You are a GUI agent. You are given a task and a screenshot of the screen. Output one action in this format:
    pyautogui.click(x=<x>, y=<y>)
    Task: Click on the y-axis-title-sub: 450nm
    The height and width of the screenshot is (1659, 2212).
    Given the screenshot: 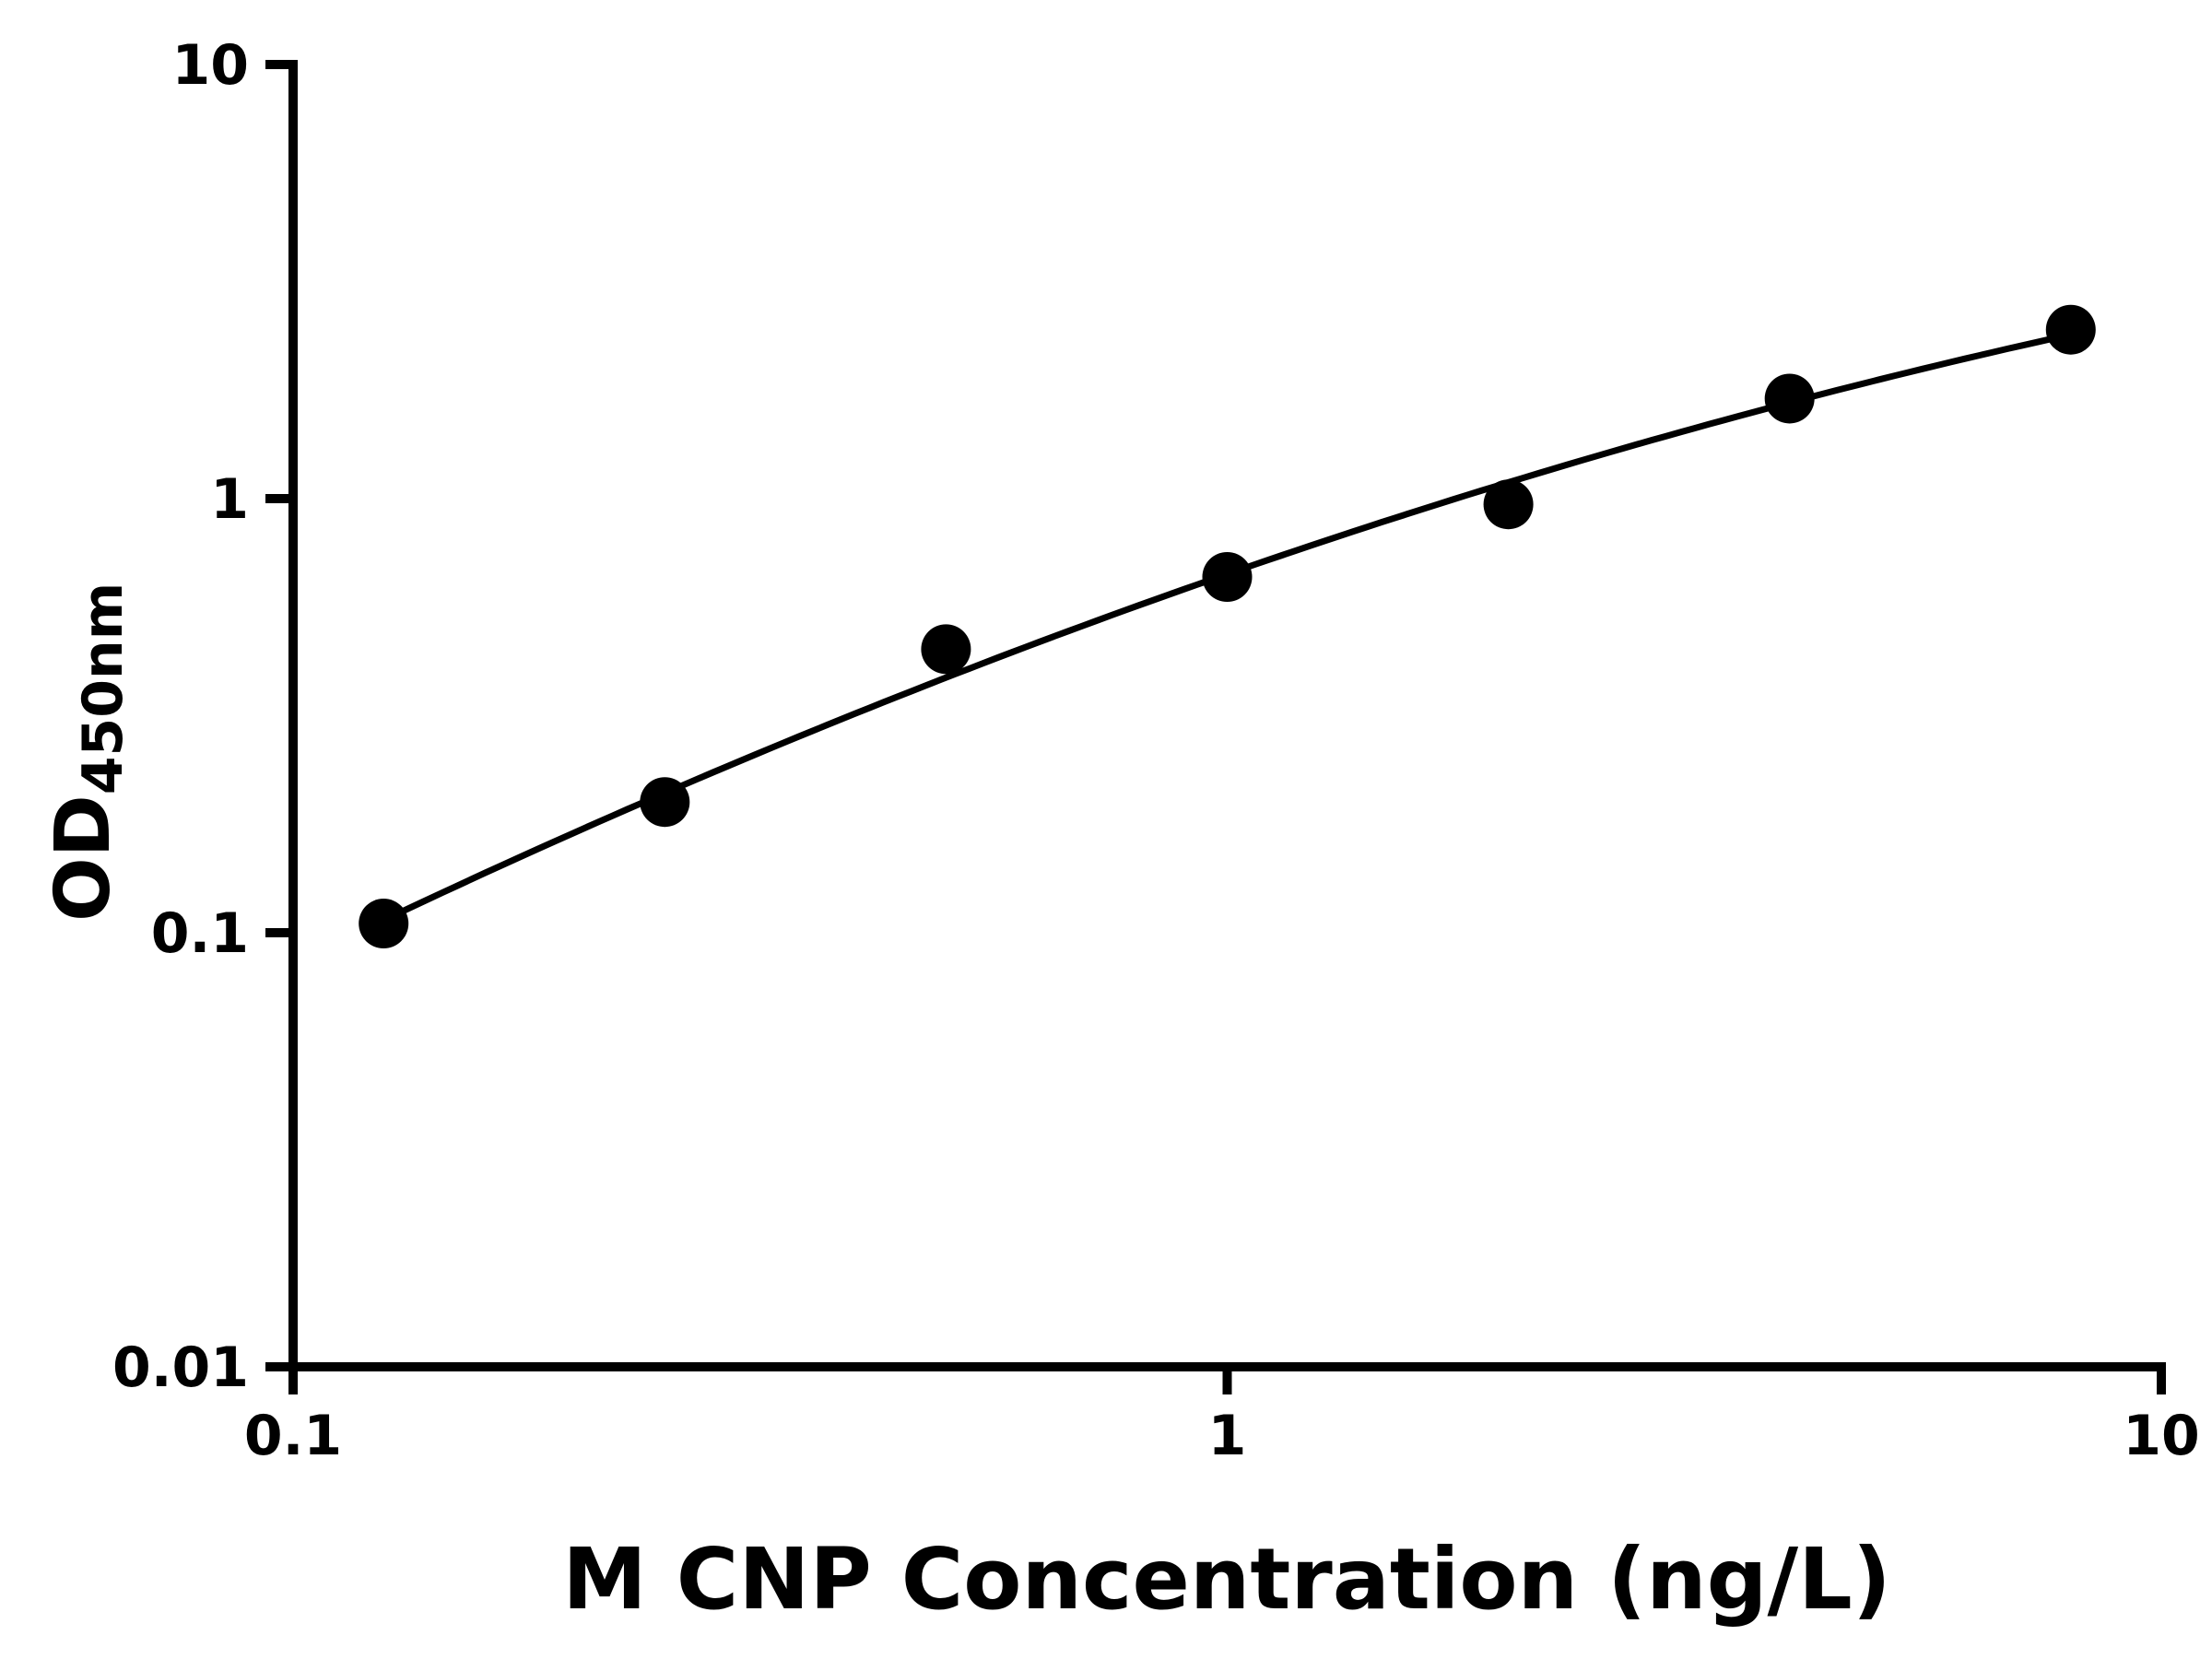 What is the action you would take?
    pyautogui.click(x=103, y=688)
    